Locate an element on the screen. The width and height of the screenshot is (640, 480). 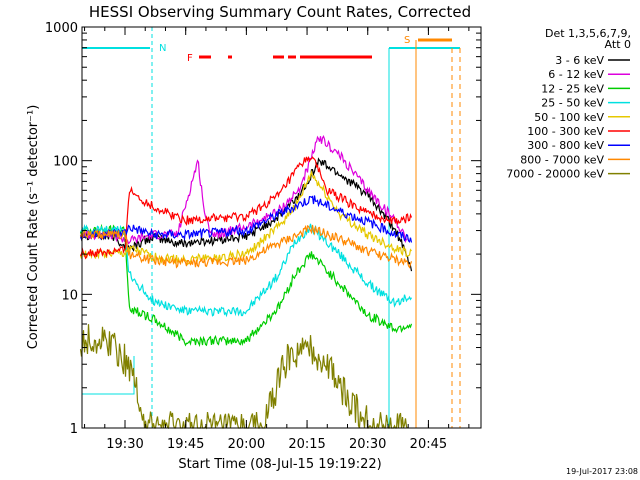
x-axis-label: Start Time (08-Jul-15 19:19:22) is located at coordinates (279, 464).